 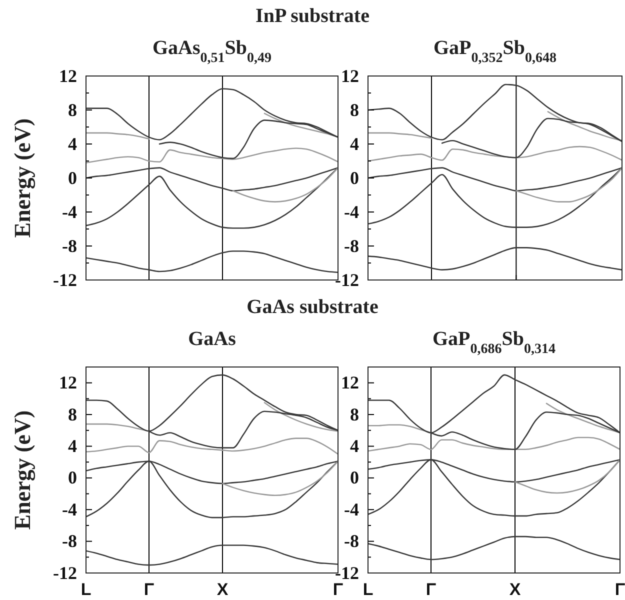 What do you see at coordinates (312, 307) in the screenshot?
I see `chart-subtitle: GaAs substrate` at bounding box center [312, 307].